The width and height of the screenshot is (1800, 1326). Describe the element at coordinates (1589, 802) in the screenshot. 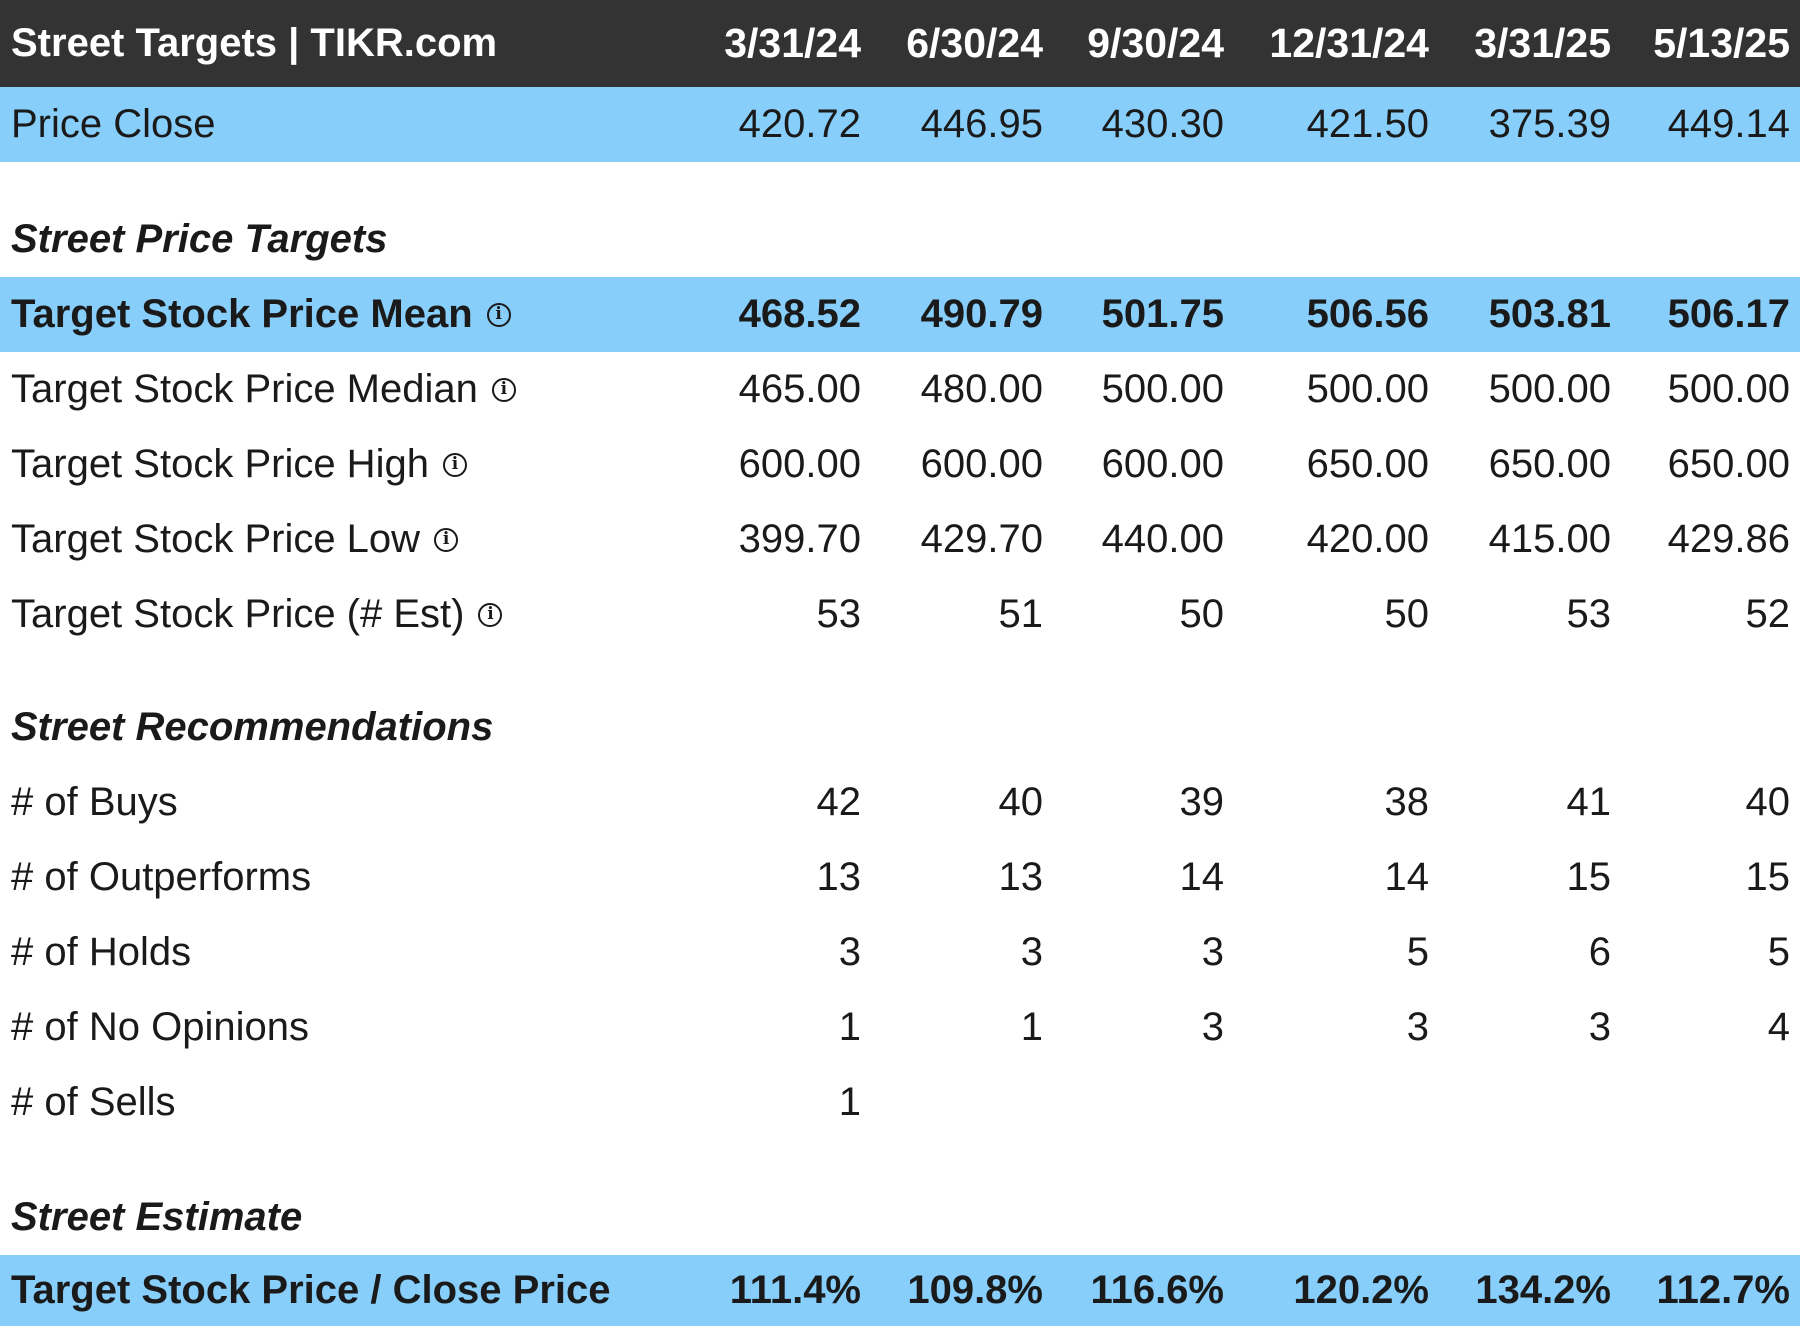

I see `table-cell: 41` at that location.